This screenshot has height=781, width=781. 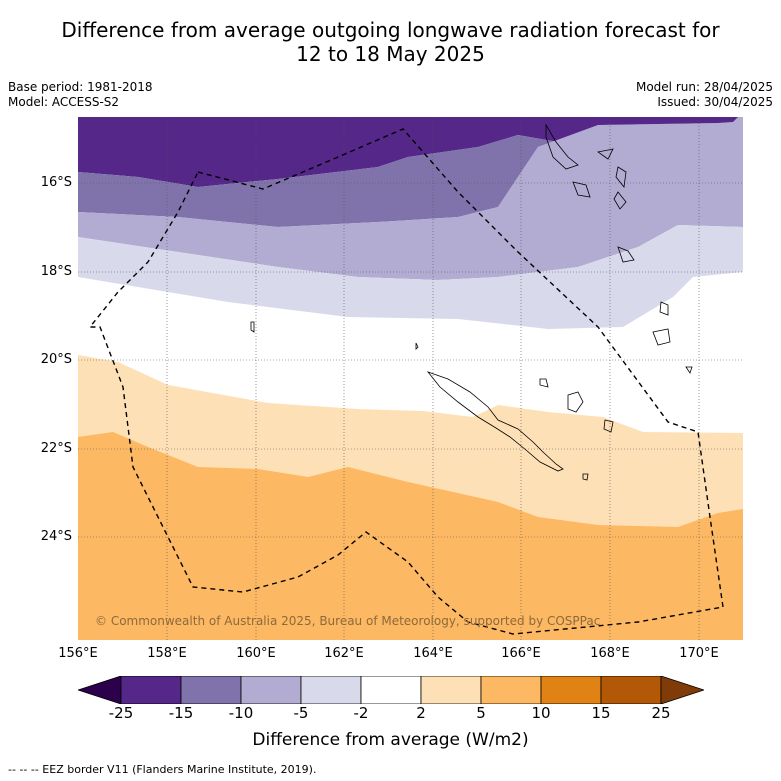 I want to click on cb-tick: 10, so click(x=541, y=713).